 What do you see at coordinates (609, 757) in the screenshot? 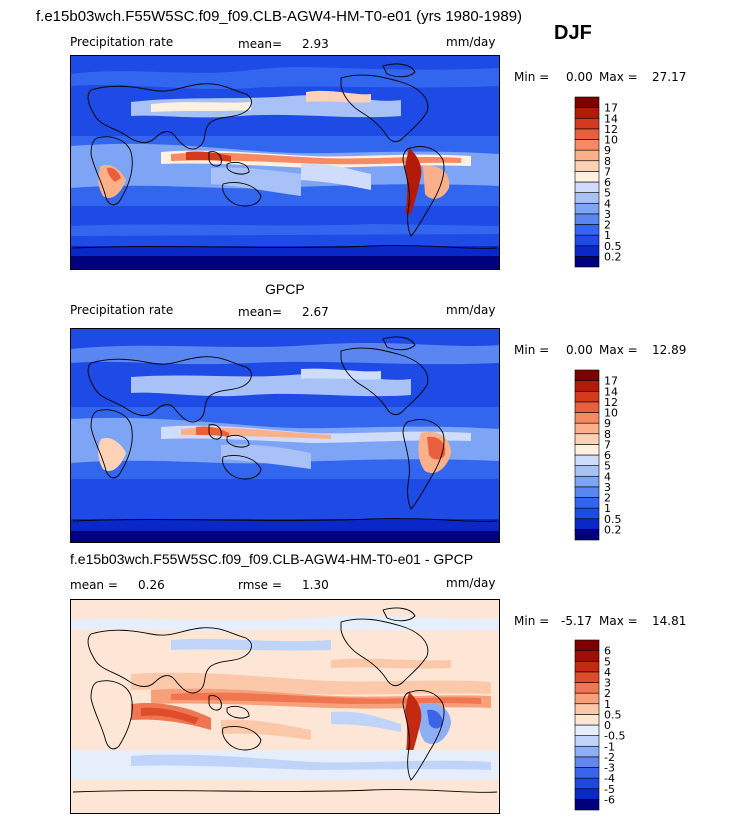
I see `colorbar-tick-label: -2` at bounding box center [609, 757].